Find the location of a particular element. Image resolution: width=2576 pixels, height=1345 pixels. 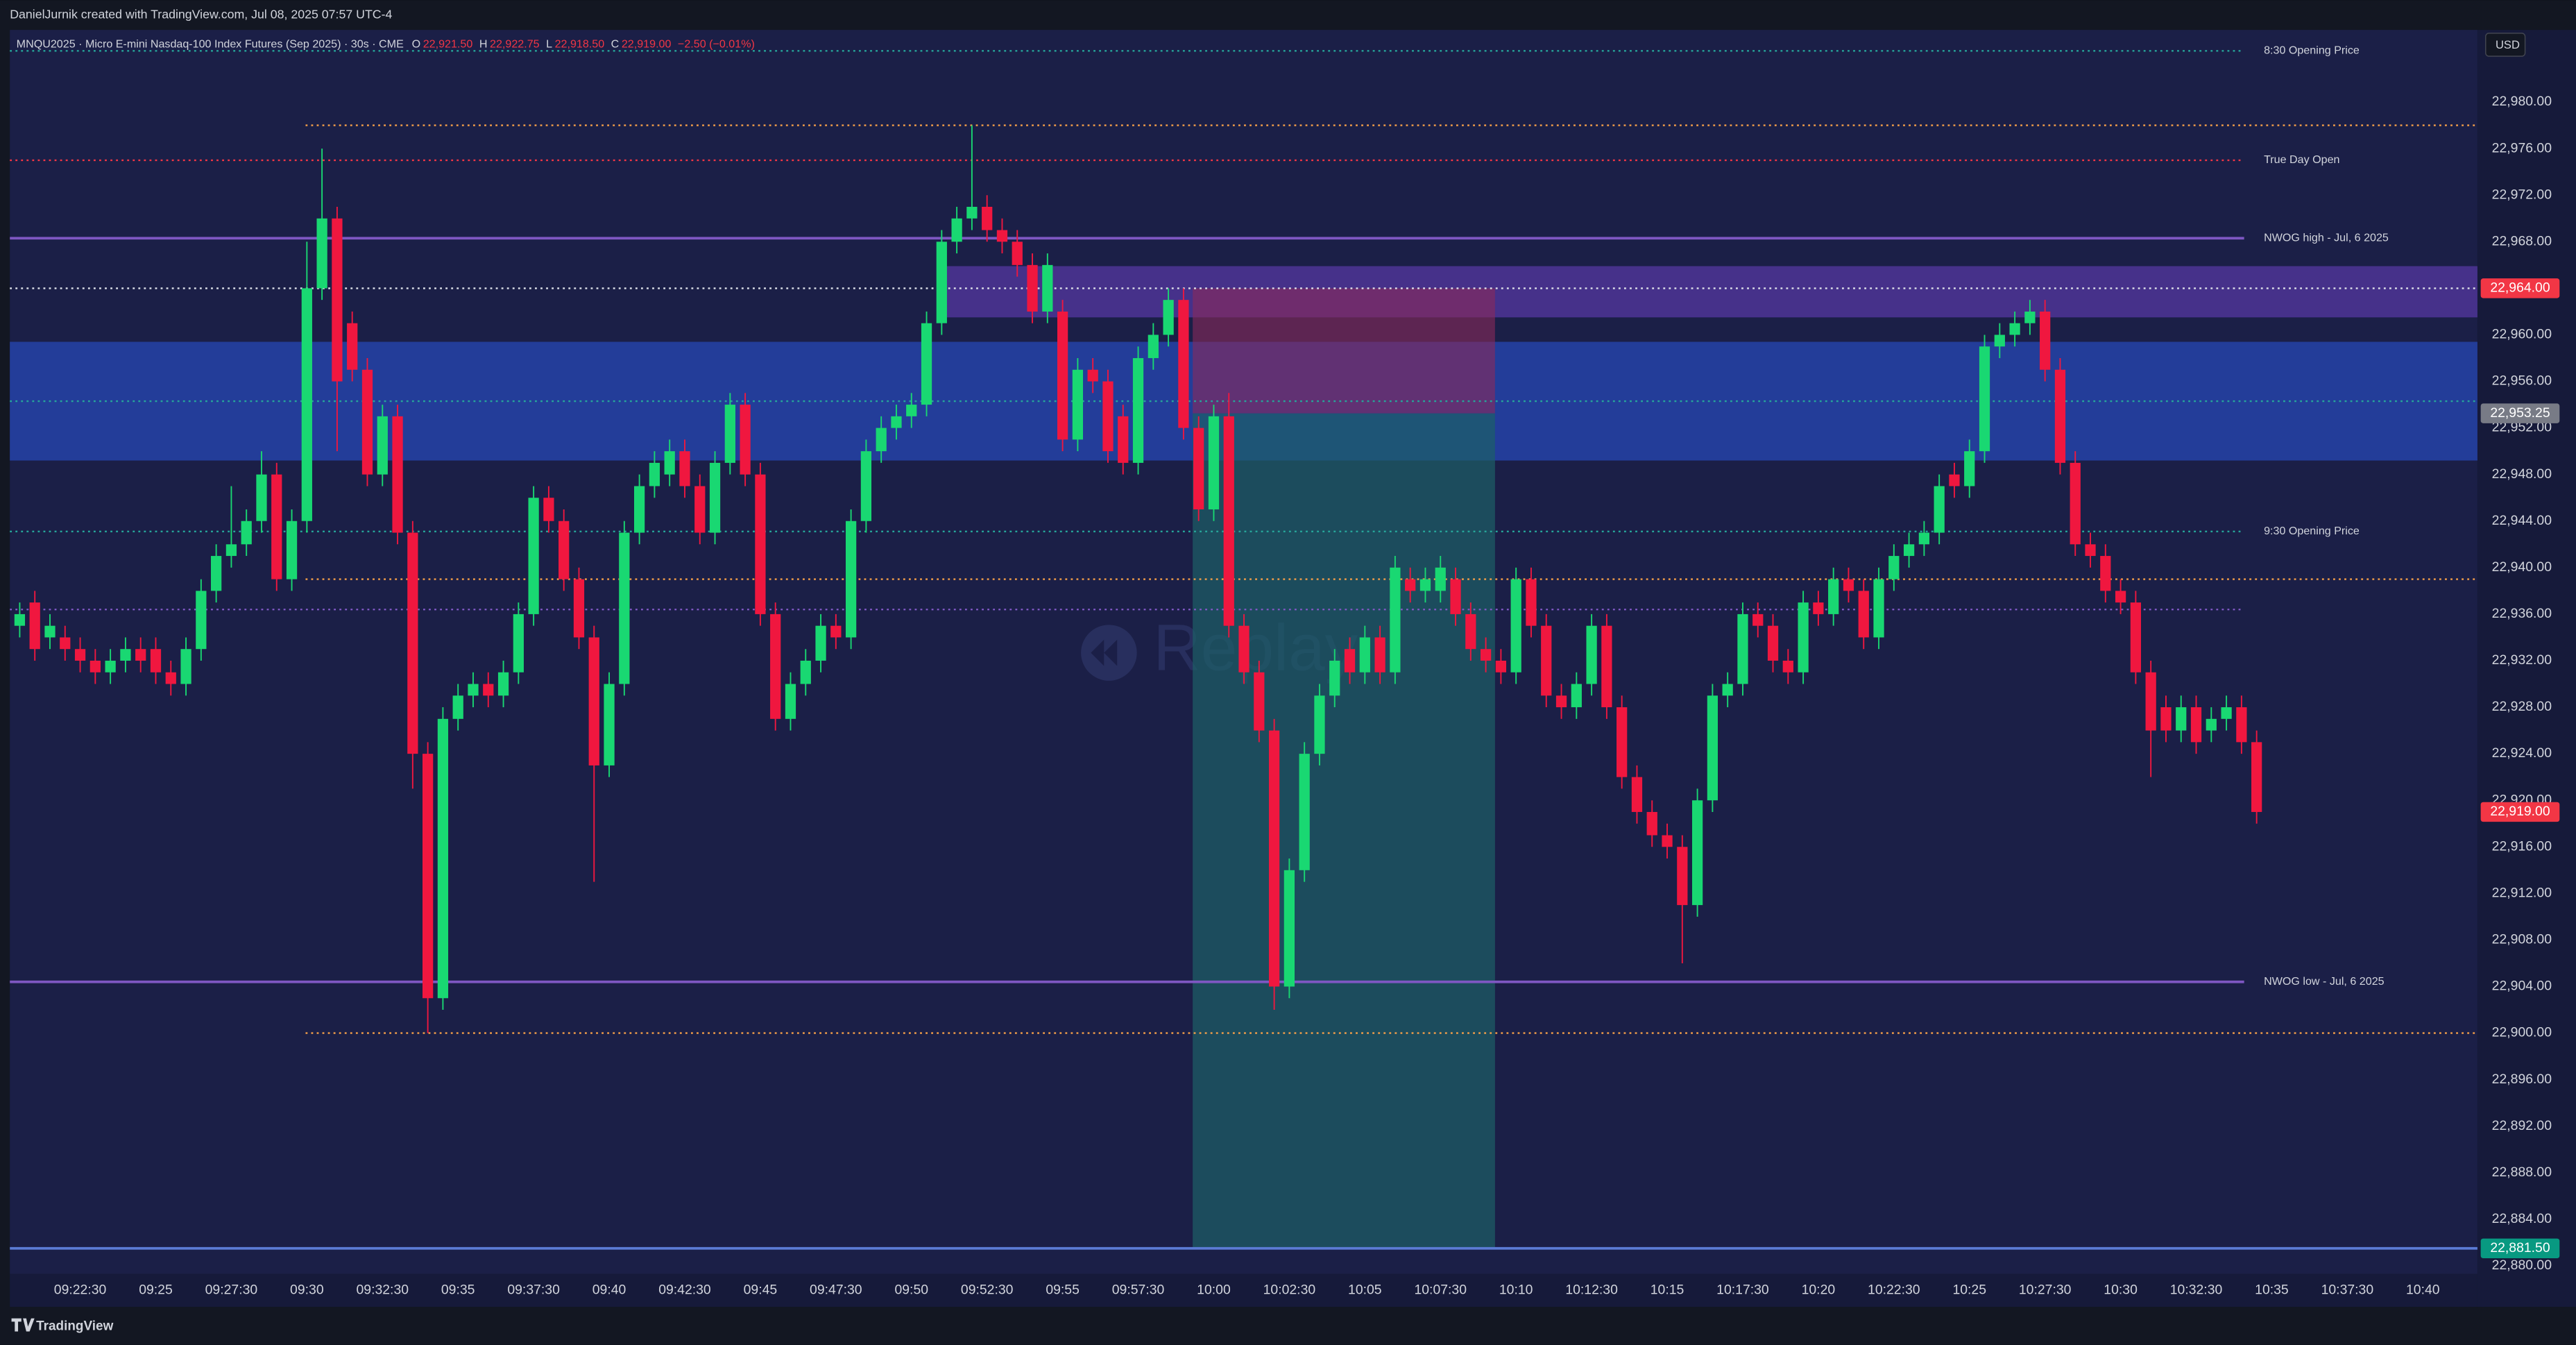

price-axis is located at coordinates (2526, 669).